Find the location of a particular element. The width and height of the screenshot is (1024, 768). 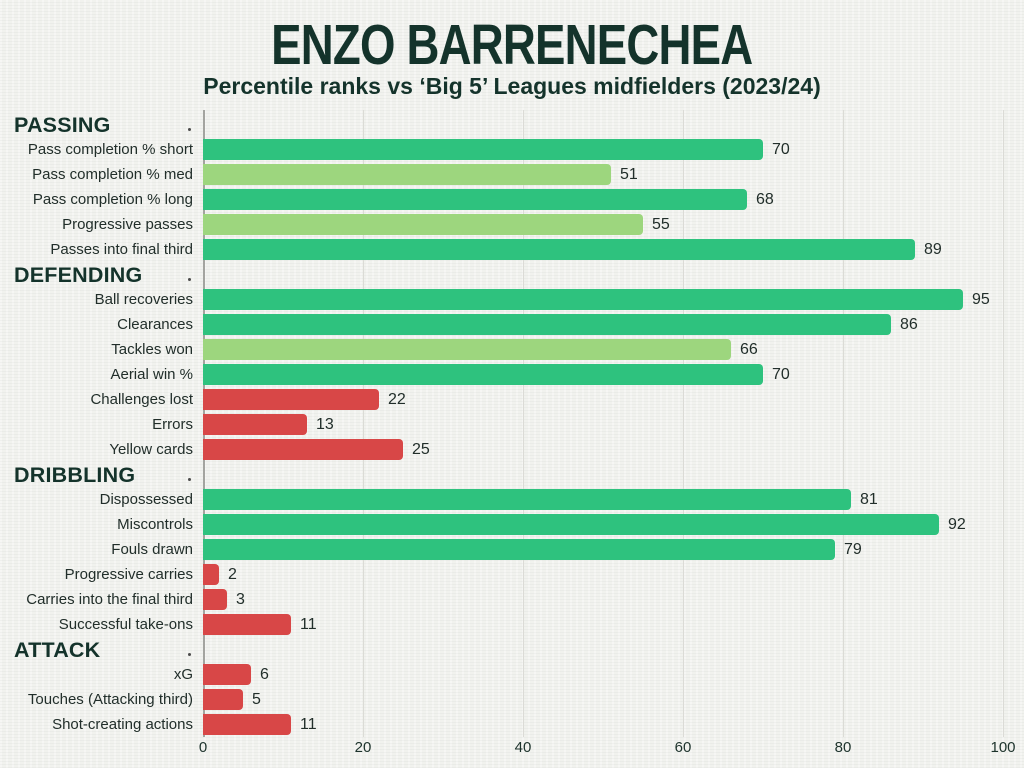

metric-label: Progressive carries is located at coordinates (128, 574).